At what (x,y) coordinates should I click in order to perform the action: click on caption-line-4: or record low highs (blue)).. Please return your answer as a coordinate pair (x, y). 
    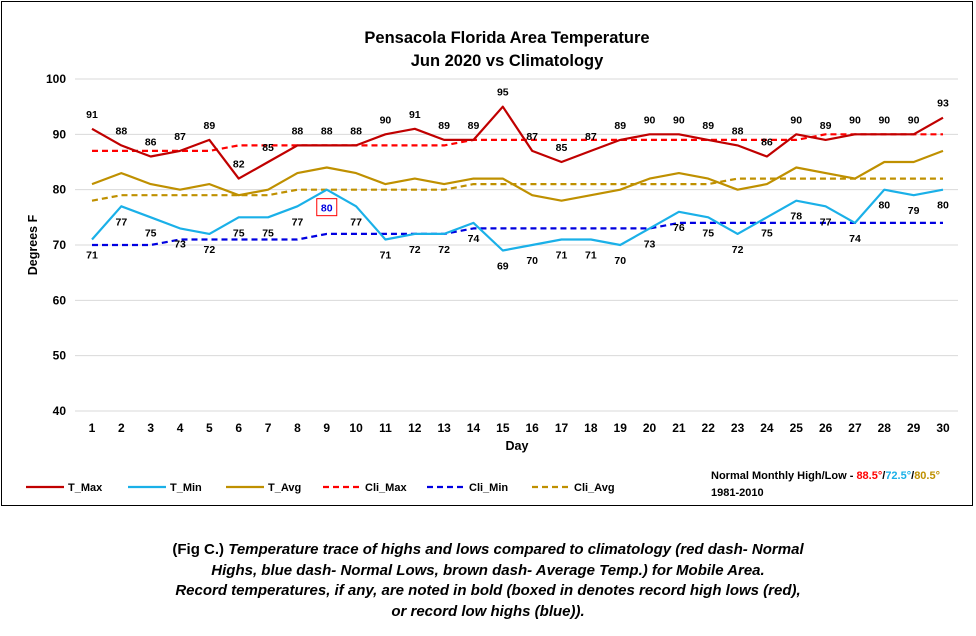
    Looking at the image, I should click on (488, 612).